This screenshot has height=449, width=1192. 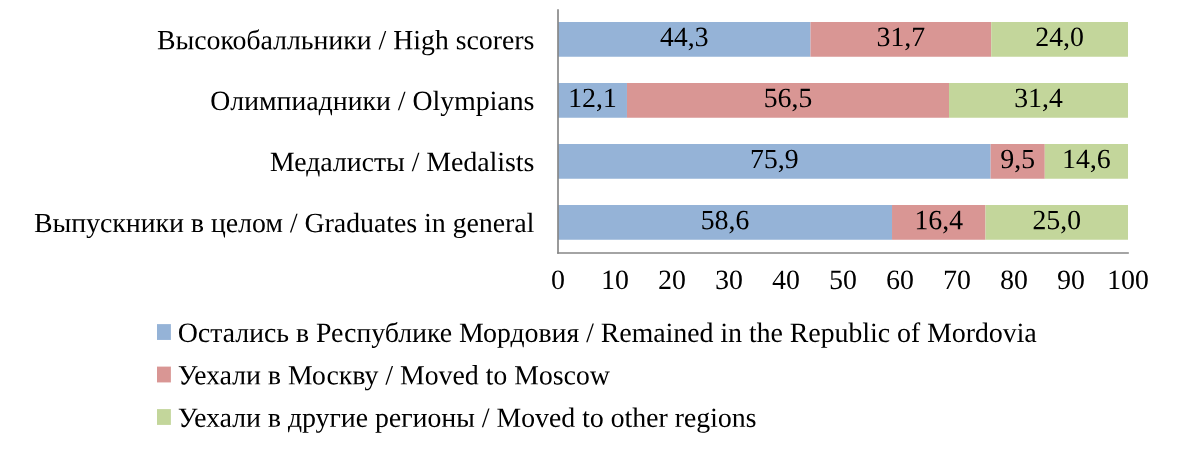 I want to click on x-tick-label: 80, so click(x=1014, y=280).